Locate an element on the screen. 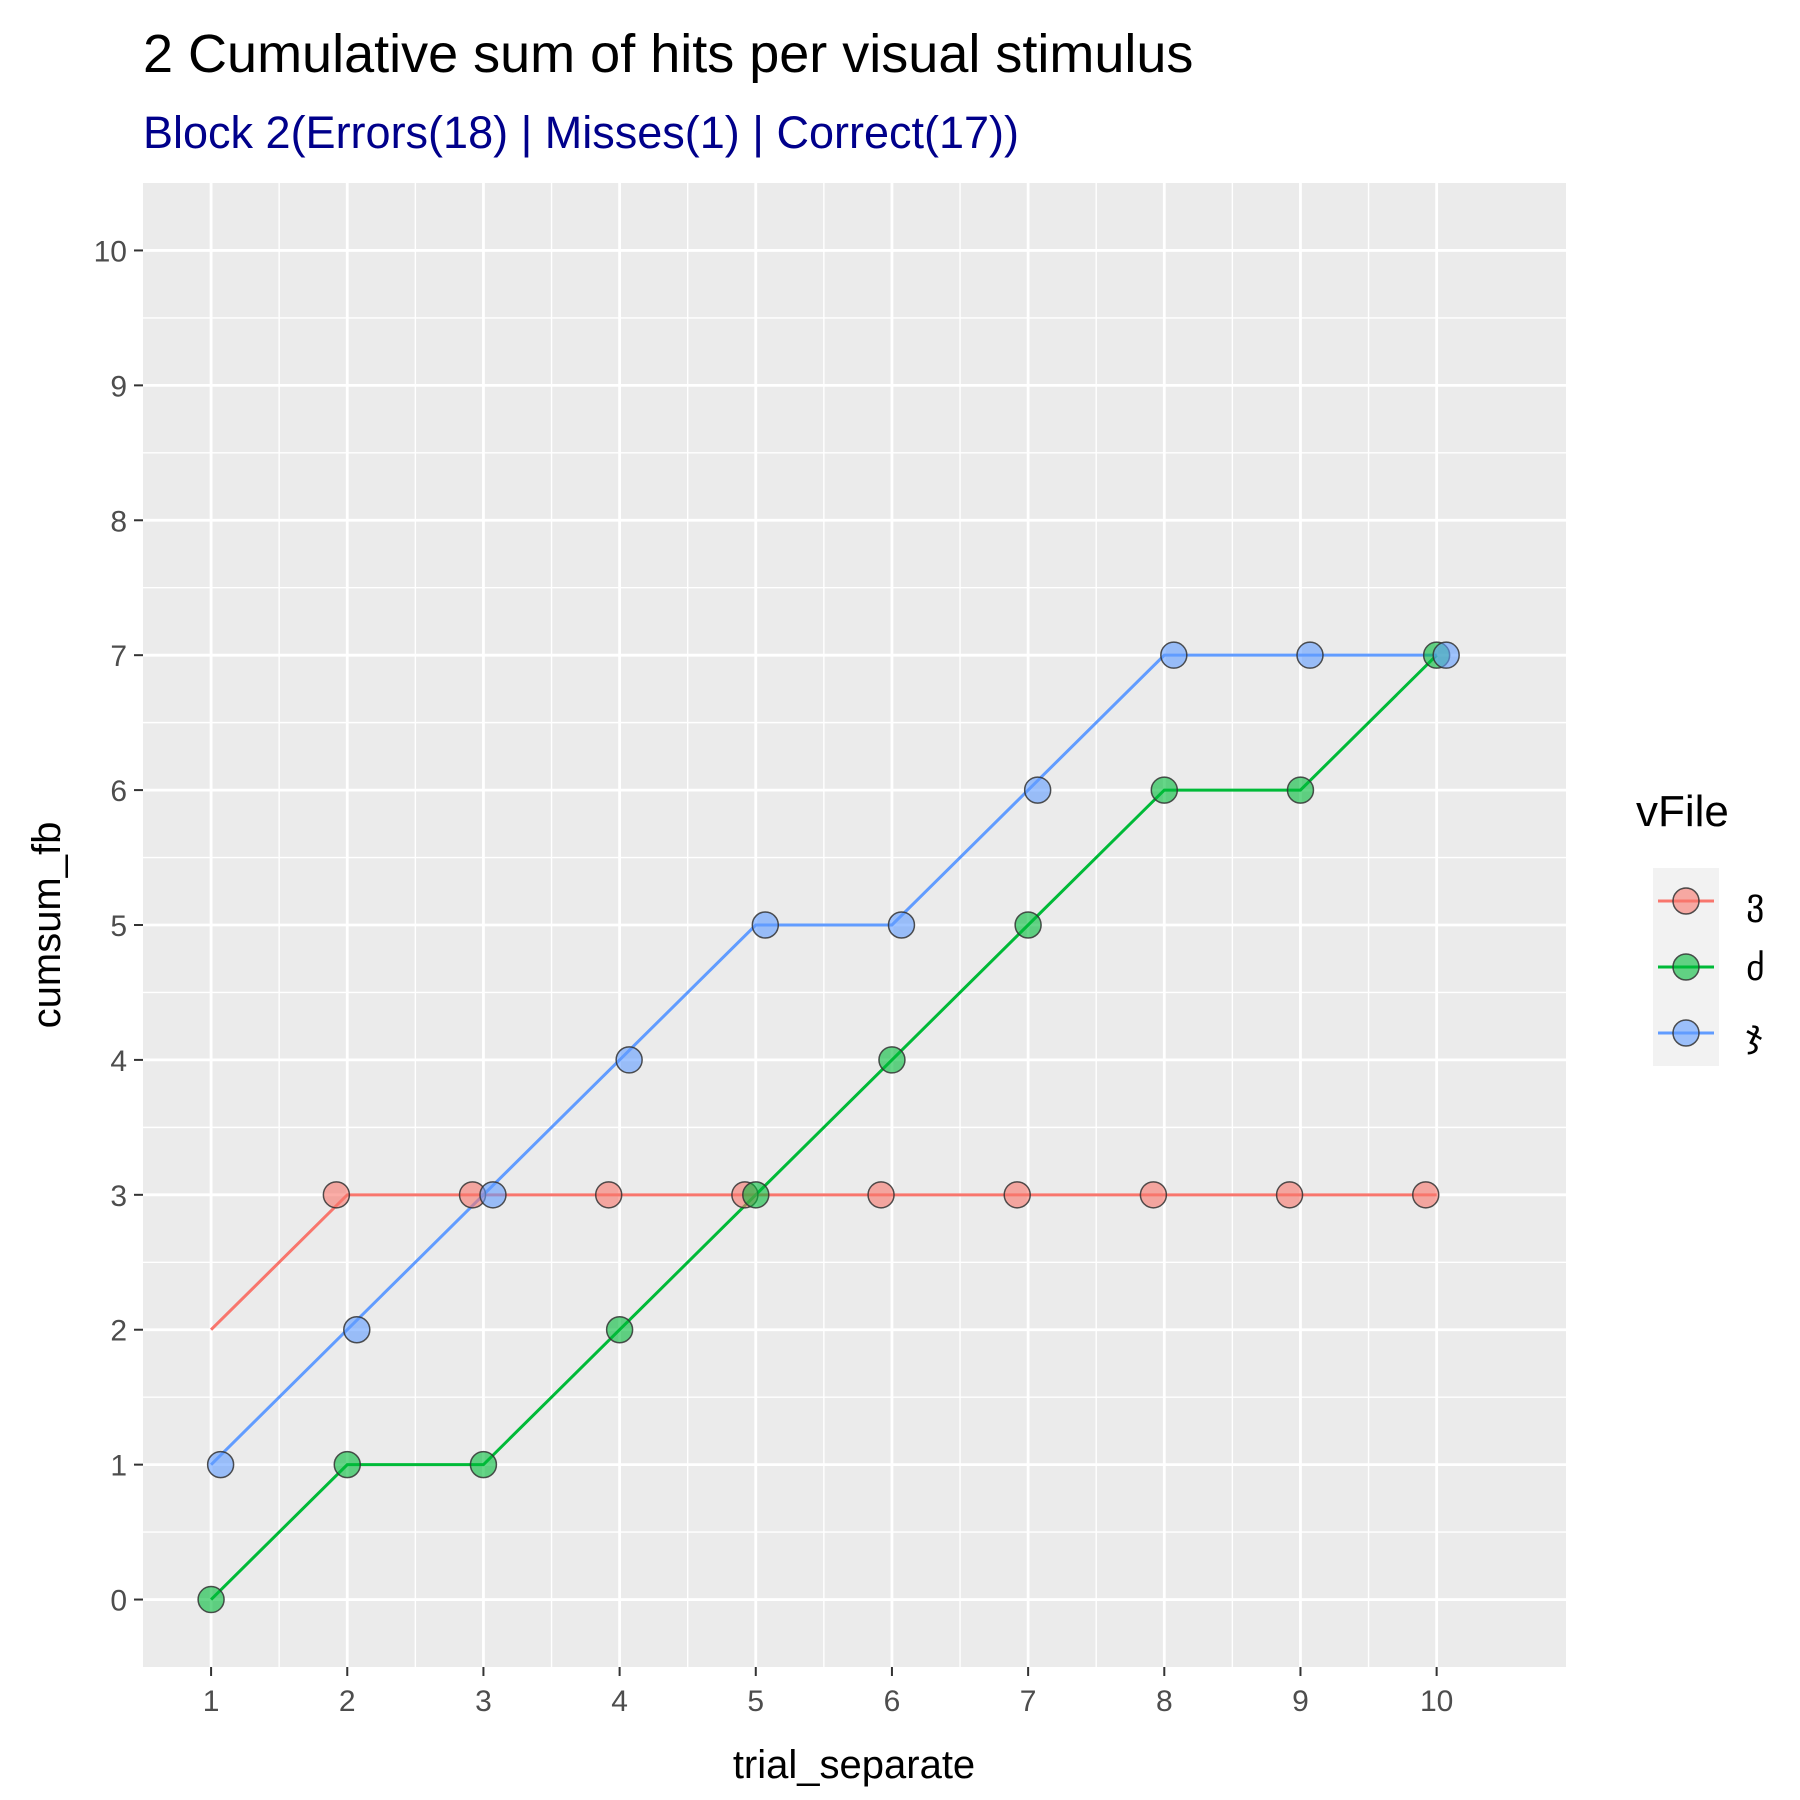 This screenshot has height=1800, width=1800. y-tick-label: 9 is located at coordinates (118, 386).